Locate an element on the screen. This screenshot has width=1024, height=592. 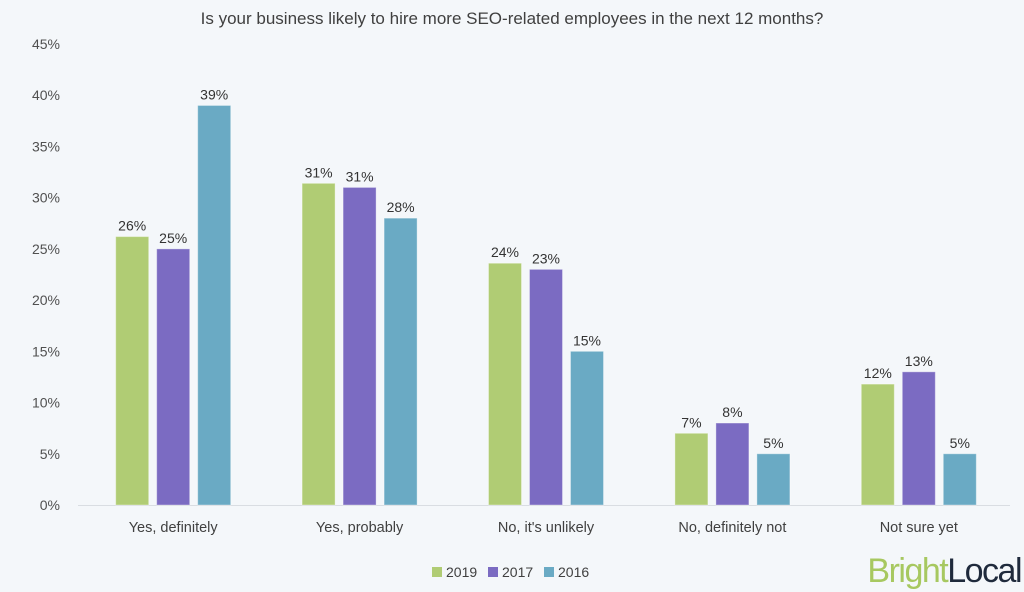
legend-label-2016: 2016 is located at coordinates (573, 572).